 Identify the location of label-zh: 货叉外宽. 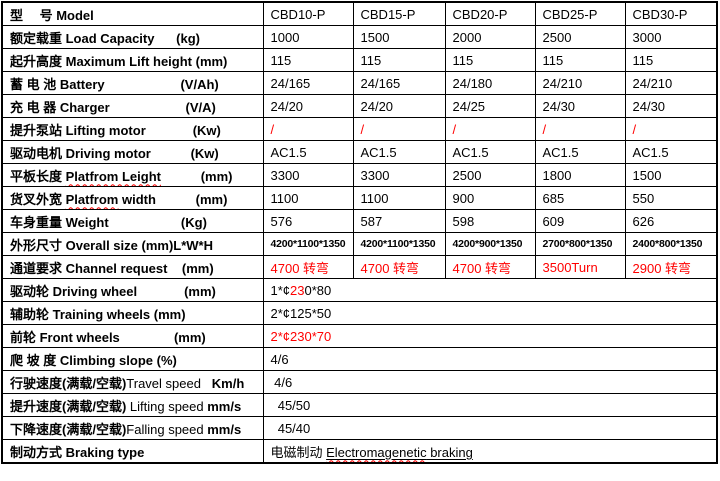
(38, 199).